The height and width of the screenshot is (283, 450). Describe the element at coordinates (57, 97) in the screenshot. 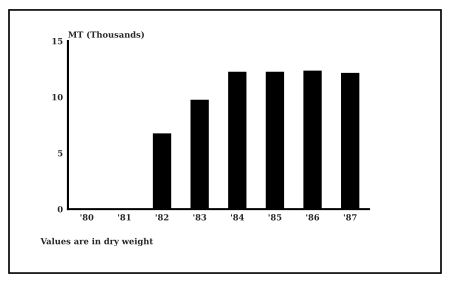

I see `y-tick-label: 10` at that location.